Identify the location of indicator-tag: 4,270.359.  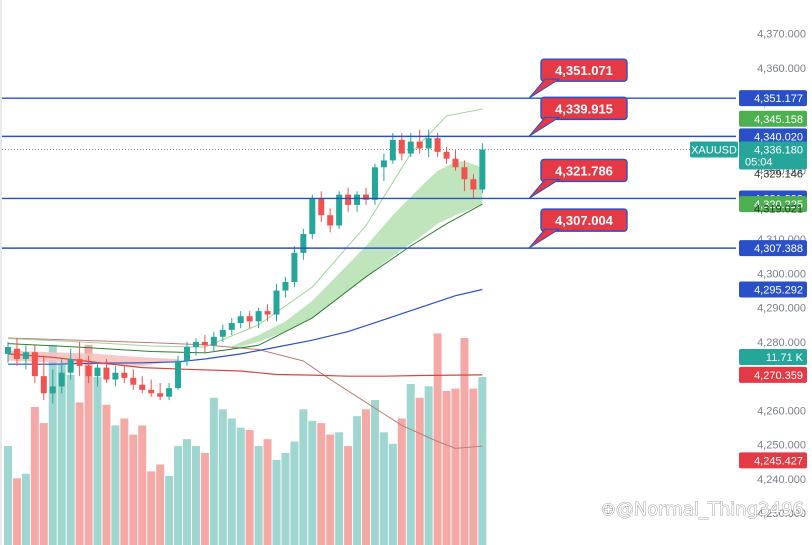
(778, 376).